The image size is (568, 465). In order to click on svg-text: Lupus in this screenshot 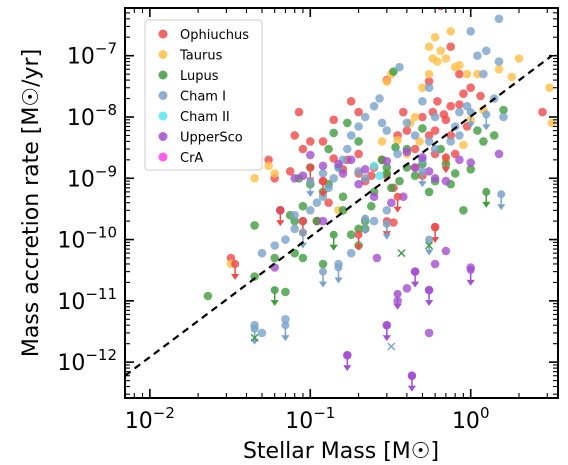, I will do `click(199, 76)`.